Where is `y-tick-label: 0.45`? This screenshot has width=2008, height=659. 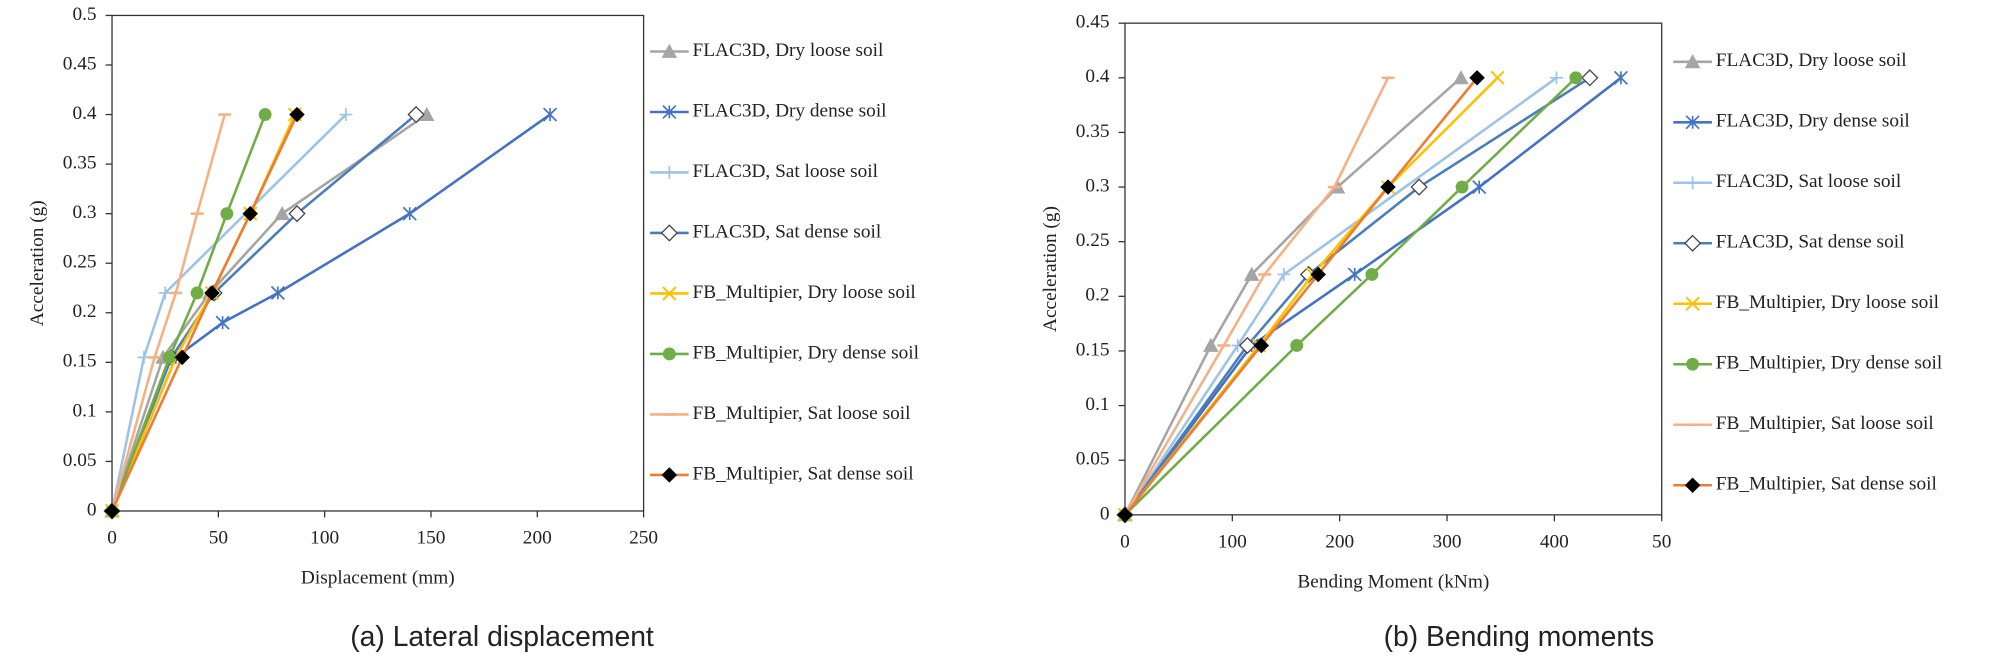
y-tick-label: 0.45 is located at coordinates (1093, 22).